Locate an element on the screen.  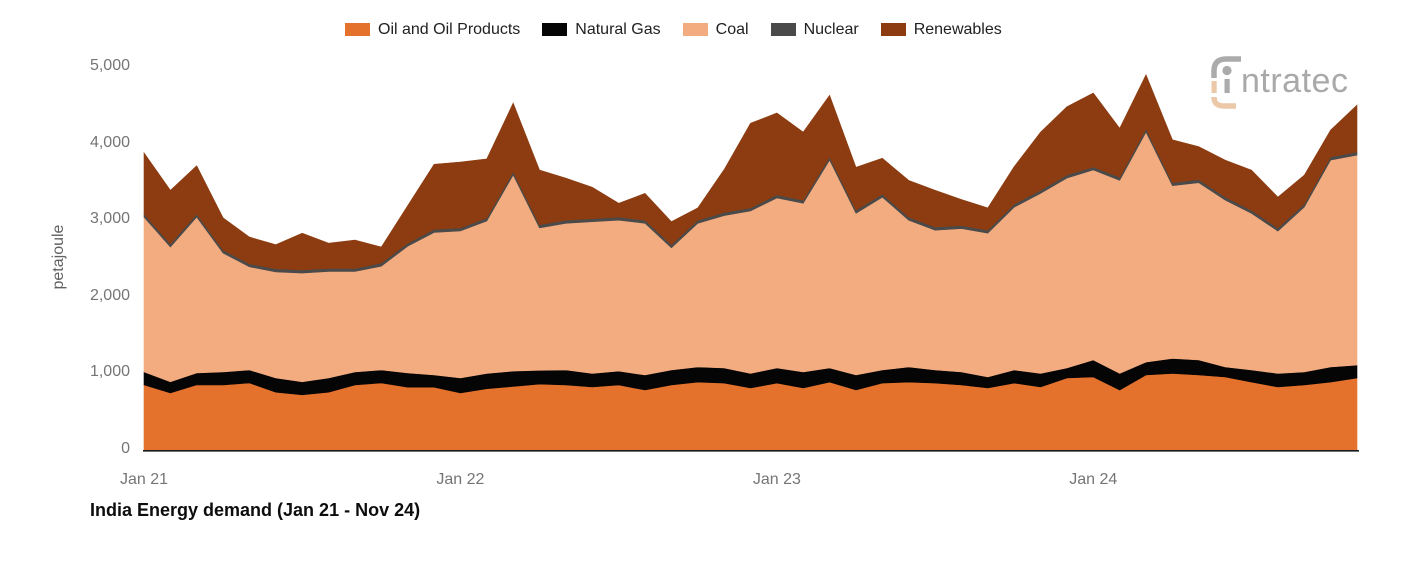
intratec-logo-icon is located at coordinates (1226, 82).